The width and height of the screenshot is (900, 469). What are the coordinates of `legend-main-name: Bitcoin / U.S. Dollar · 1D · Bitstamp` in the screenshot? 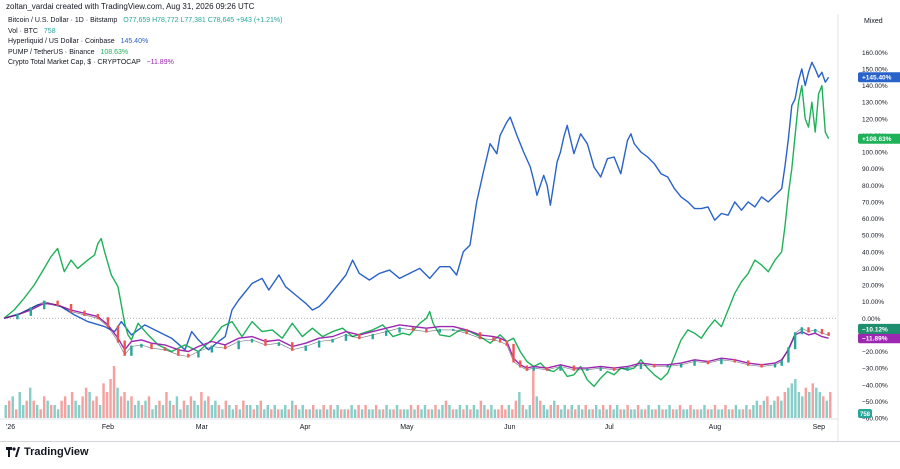 It's located at (63, 20).